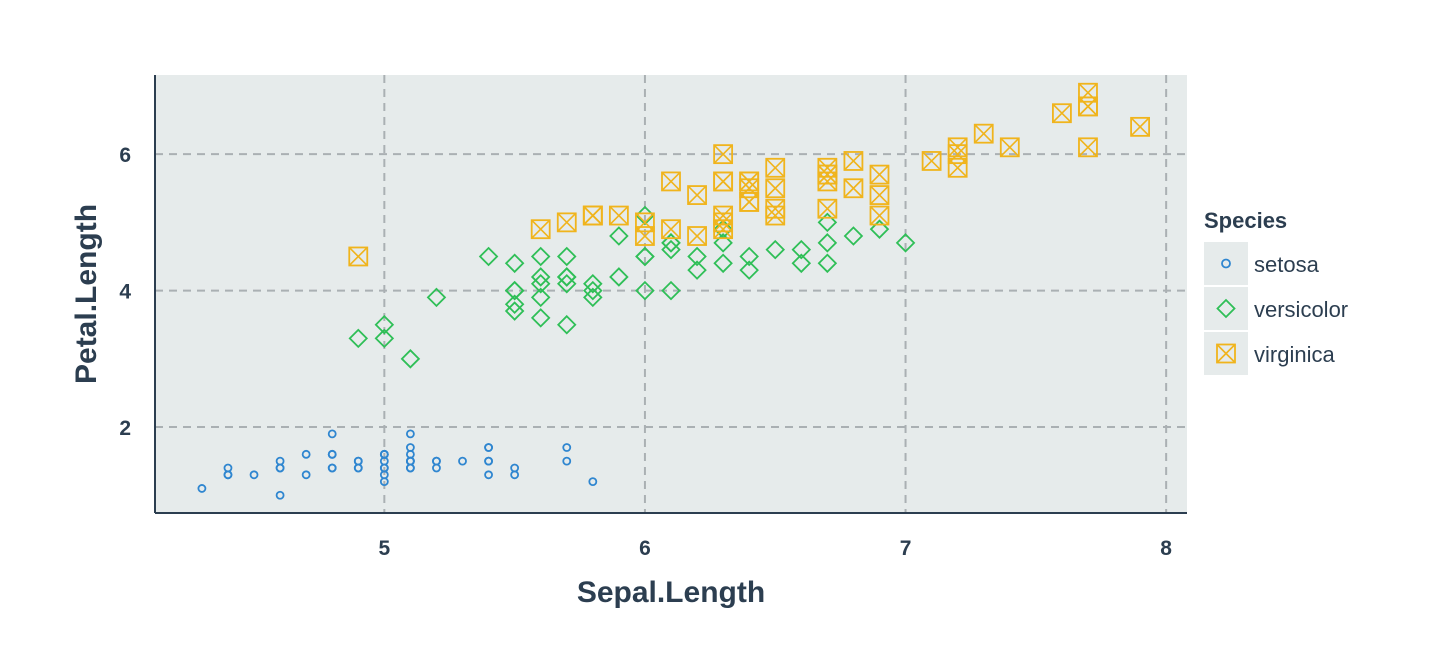  What do you see at coordinates (1166, 548) in the screenshot?
I see `x-tick-label: 8` at bounding box center [1166, 548].